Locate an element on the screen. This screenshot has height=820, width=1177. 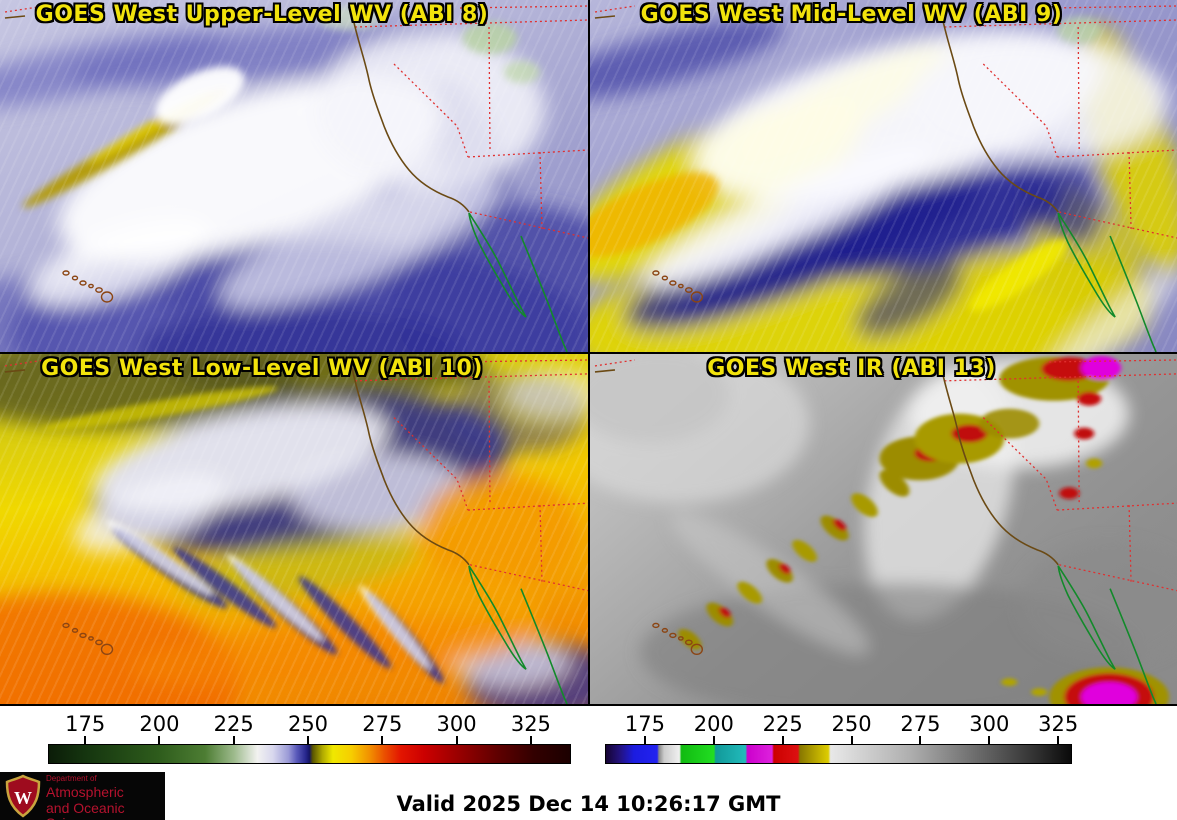
ir-colorbar: 175 200 225 250 275 300 325 is located at coordinates (841, 737).